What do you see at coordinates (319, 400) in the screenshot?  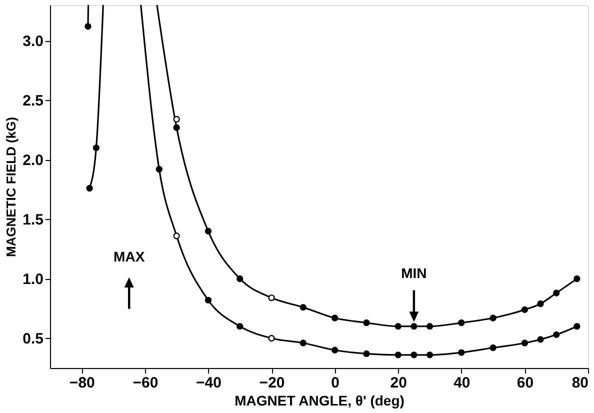 I see `x-axis-title: MAGNET ANGLE, θ' (deg)` at bounding box center [319, 400].